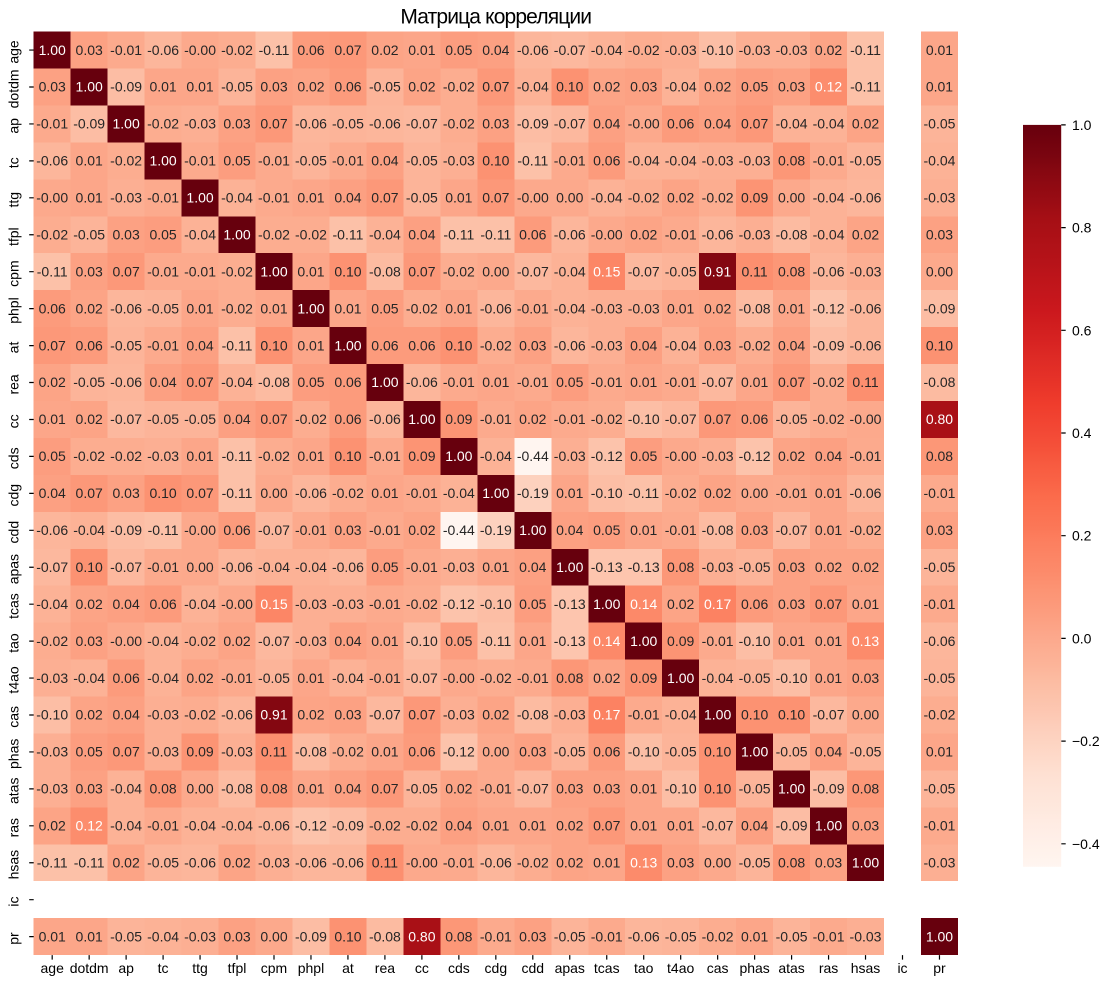 Image resolution: width=1113 pixels, height=995 pixels. I want to click on svg-text: ic, so click(14, 902).